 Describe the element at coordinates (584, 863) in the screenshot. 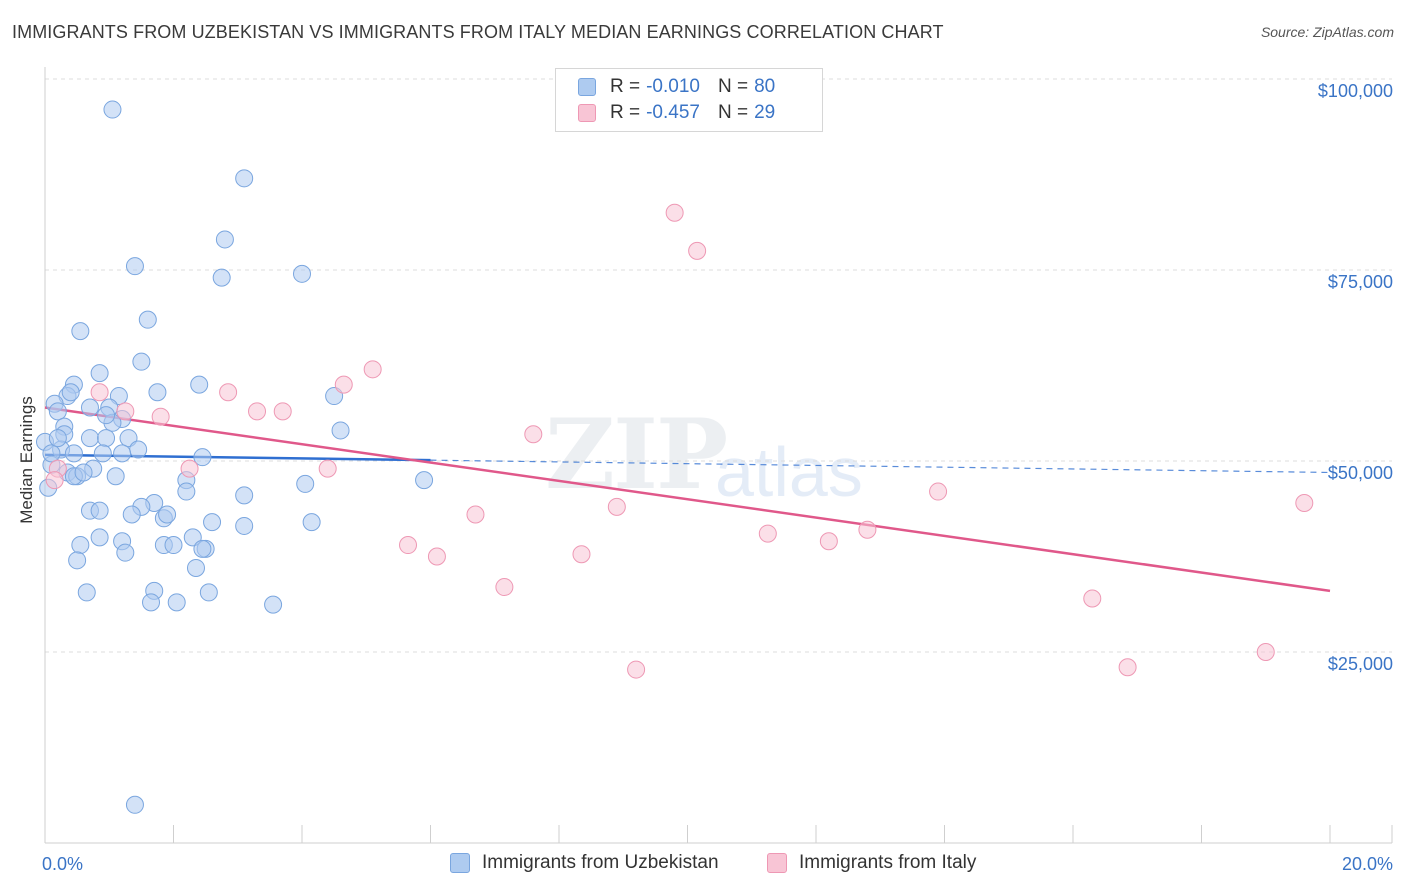

I see `bottom-legend-uzbekistan: Immigrants from Uzbekistan` at that location.